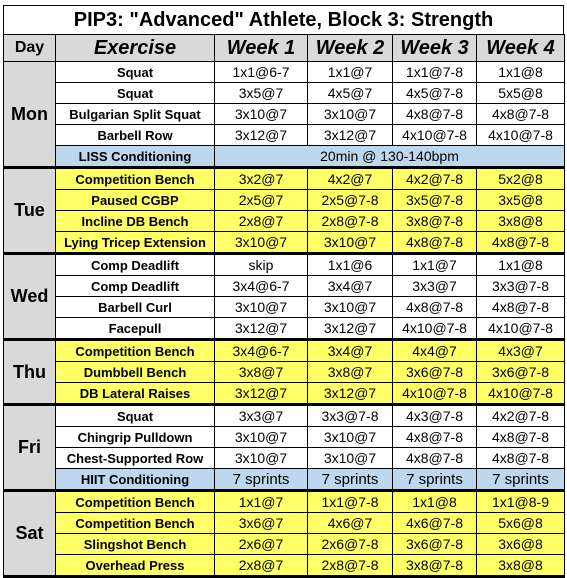  What do you see at coordinates (350, 544) in the screenshot?
I see `week-2-cell: 2x6@7-8` at bounding box center [350, 544].